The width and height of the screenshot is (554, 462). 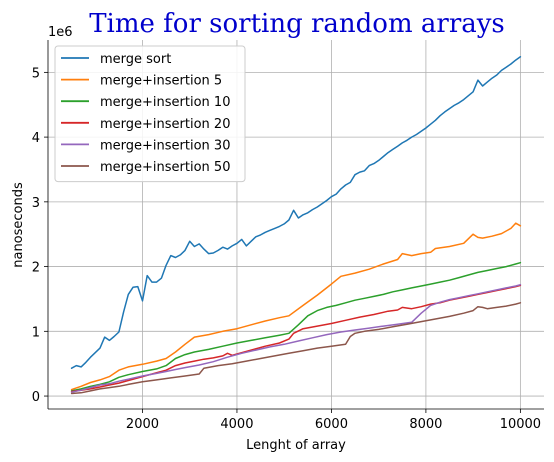 I want to click on legend-label-2: merge+insertion 10, so click(x=165, y=102).